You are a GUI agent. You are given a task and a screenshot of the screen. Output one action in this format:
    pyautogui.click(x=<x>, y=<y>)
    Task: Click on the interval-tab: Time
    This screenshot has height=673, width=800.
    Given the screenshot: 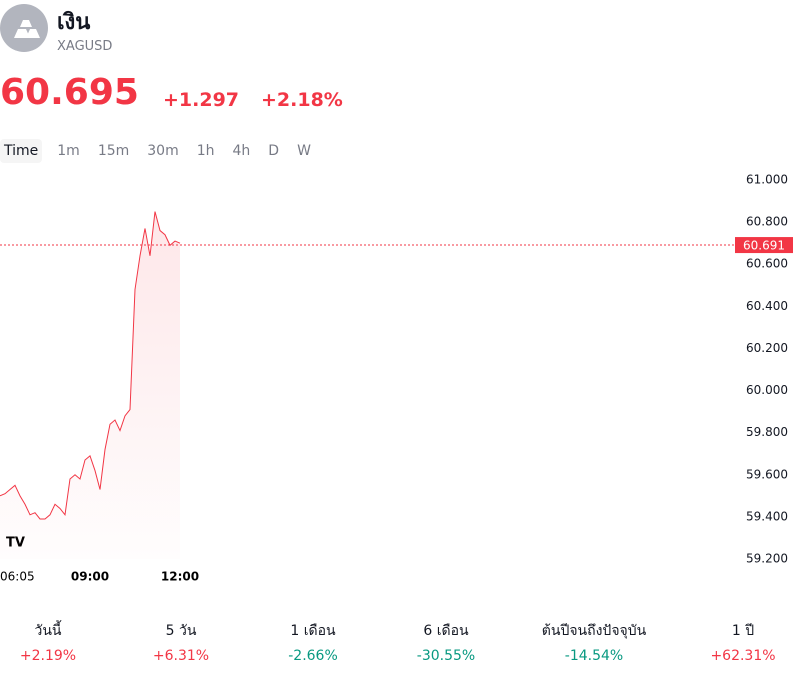 What is the action you would take?
    pyautogui.click(x=21, y=151)
    